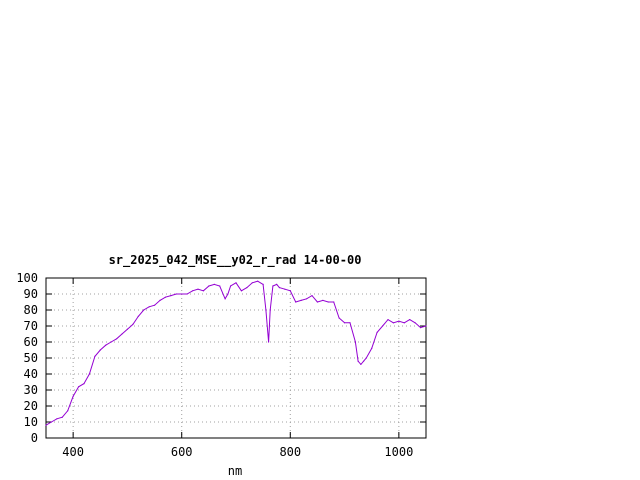 The height and width of the screenshot is (480, 640). Describe the element at coordinates (31, 326) in the screenshot. I see `y-tick-label: 70` at that location.